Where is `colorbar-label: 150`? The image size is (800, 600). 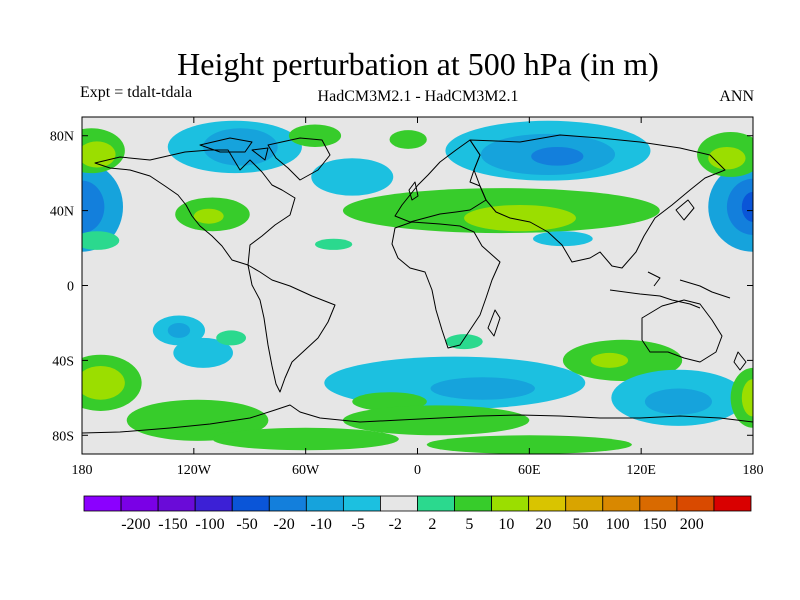 colorbar-label: 150 is located at coordinates (655, 524).